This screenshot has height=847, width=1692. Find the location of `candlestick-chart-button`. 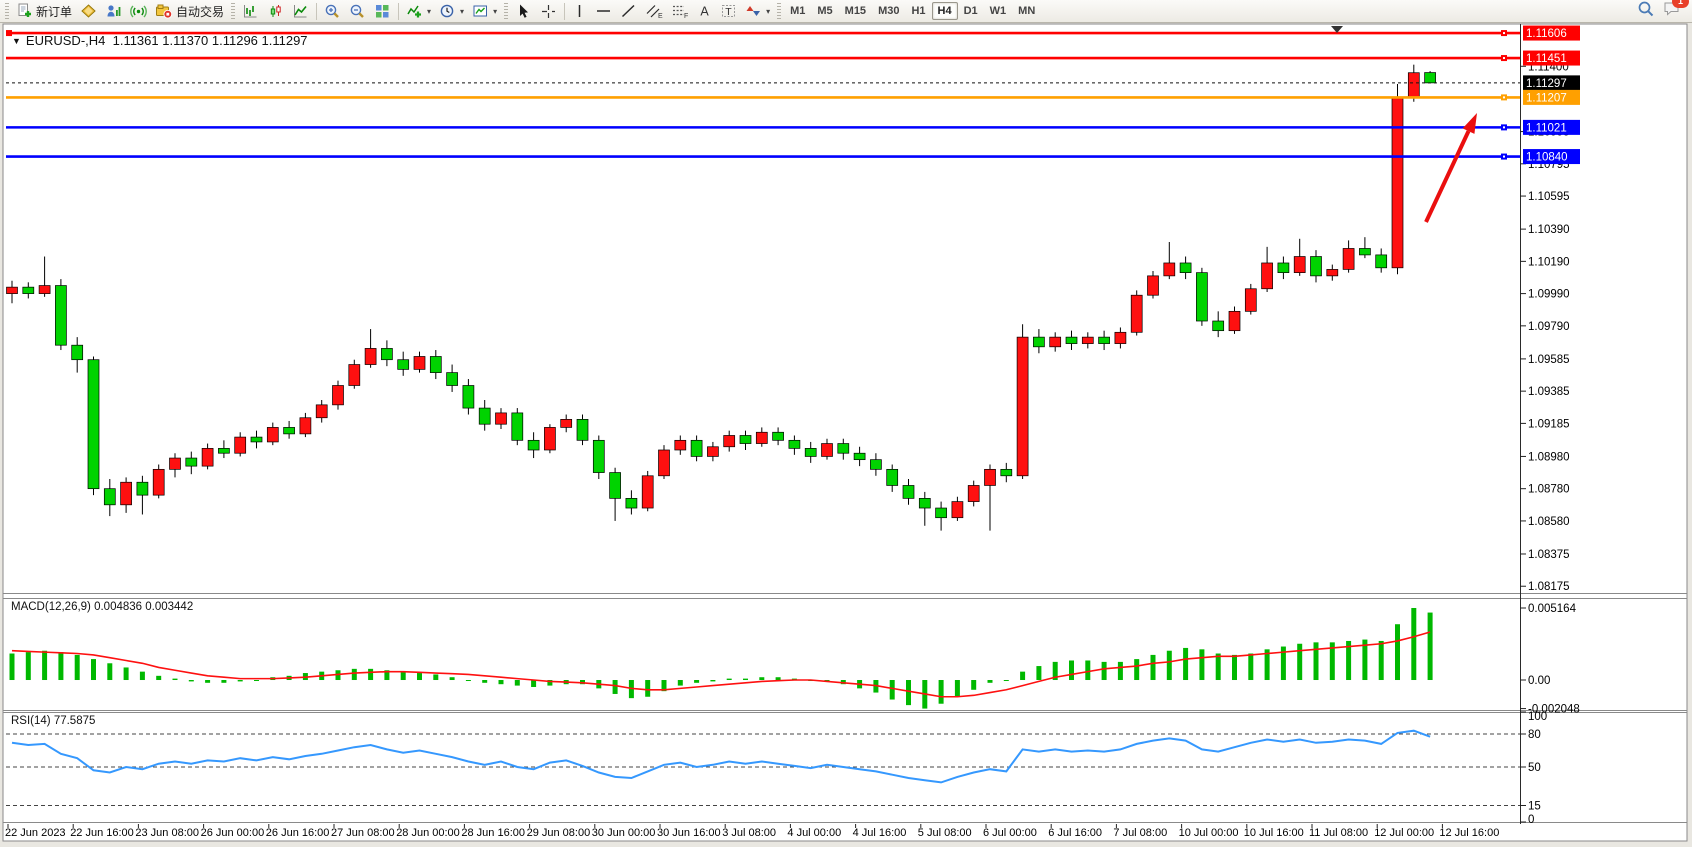

candlestick-chart-button is located at coordinates (275, 11).